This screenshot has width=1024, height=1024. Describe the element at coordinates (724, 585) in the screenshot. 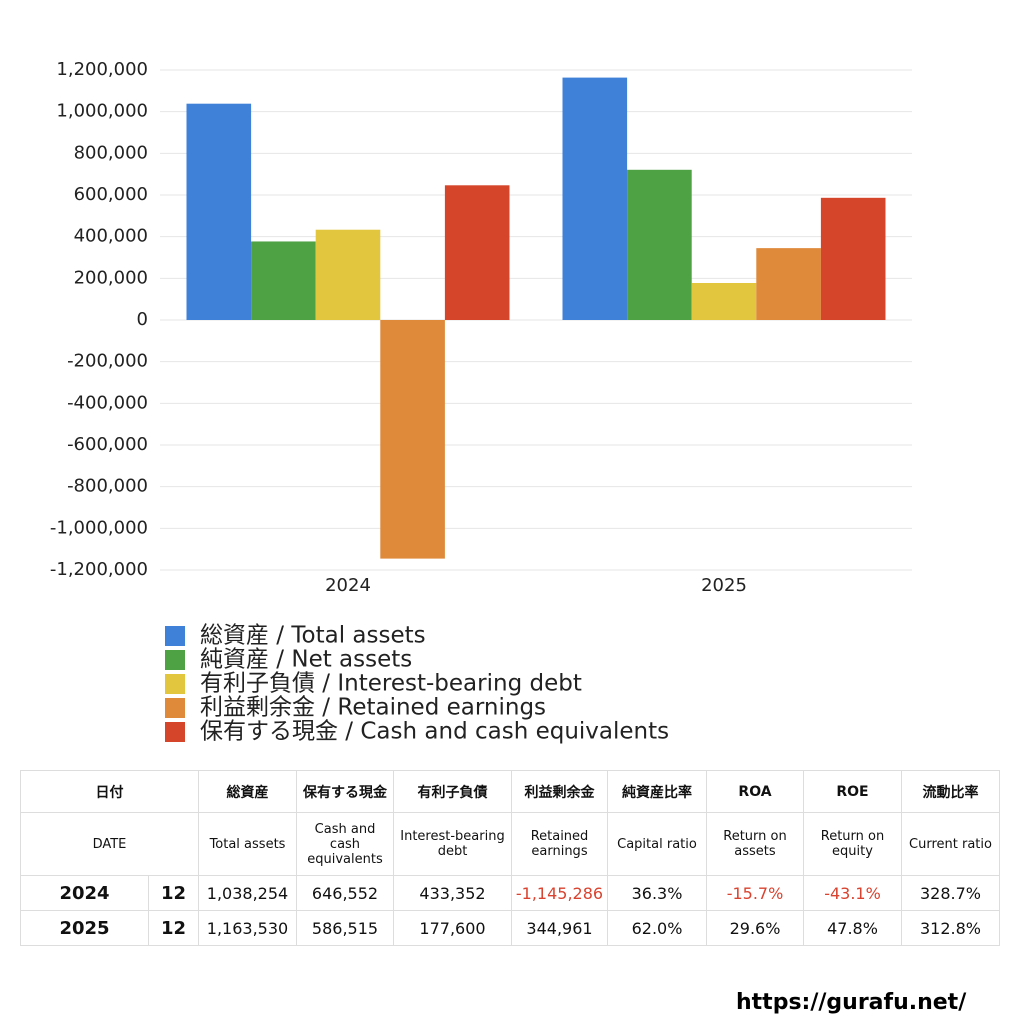

I see `x-tick-label: 2025` at that location.